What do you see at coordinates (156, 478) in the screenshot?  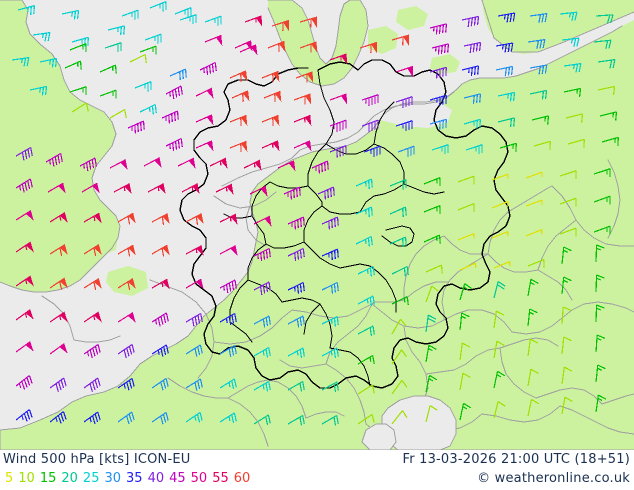 I see `legend-item-40: 40` at bounding box center [156, 478].